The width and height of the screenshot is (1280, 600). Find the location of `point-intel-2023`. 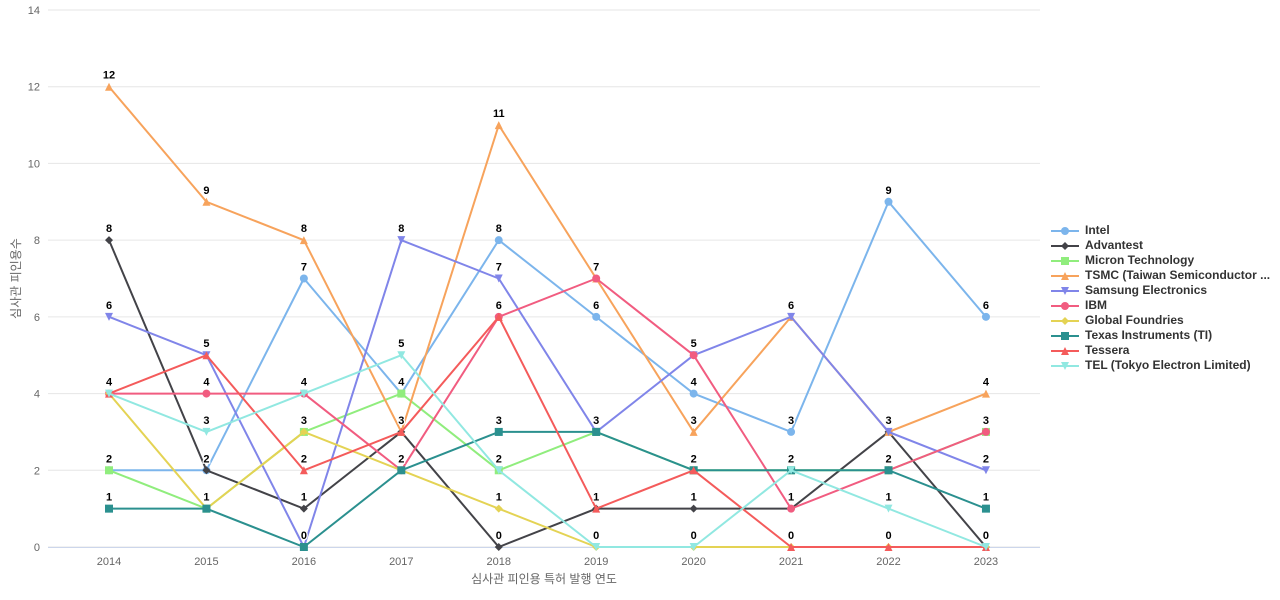

point-intel-2023 is located at coordinates (985, 316).